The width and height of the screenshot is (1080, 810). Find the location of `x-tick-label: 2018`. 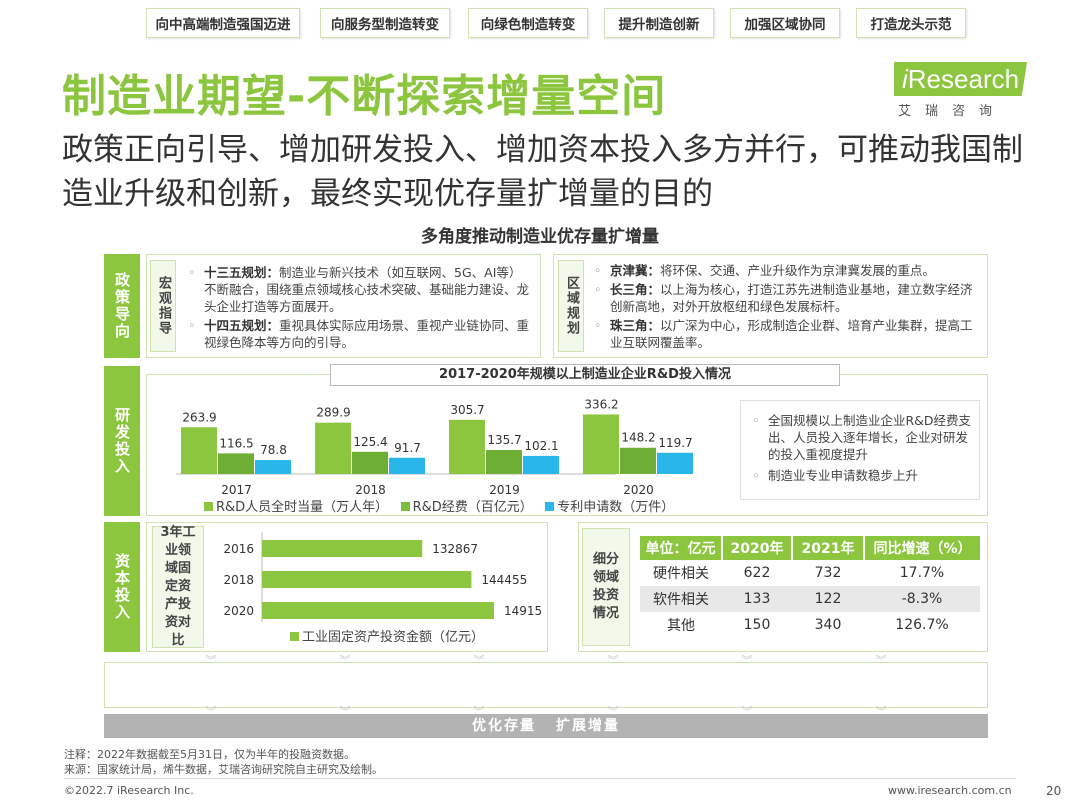

x-tick-label: 2018 is located at coordinates (370, 490).